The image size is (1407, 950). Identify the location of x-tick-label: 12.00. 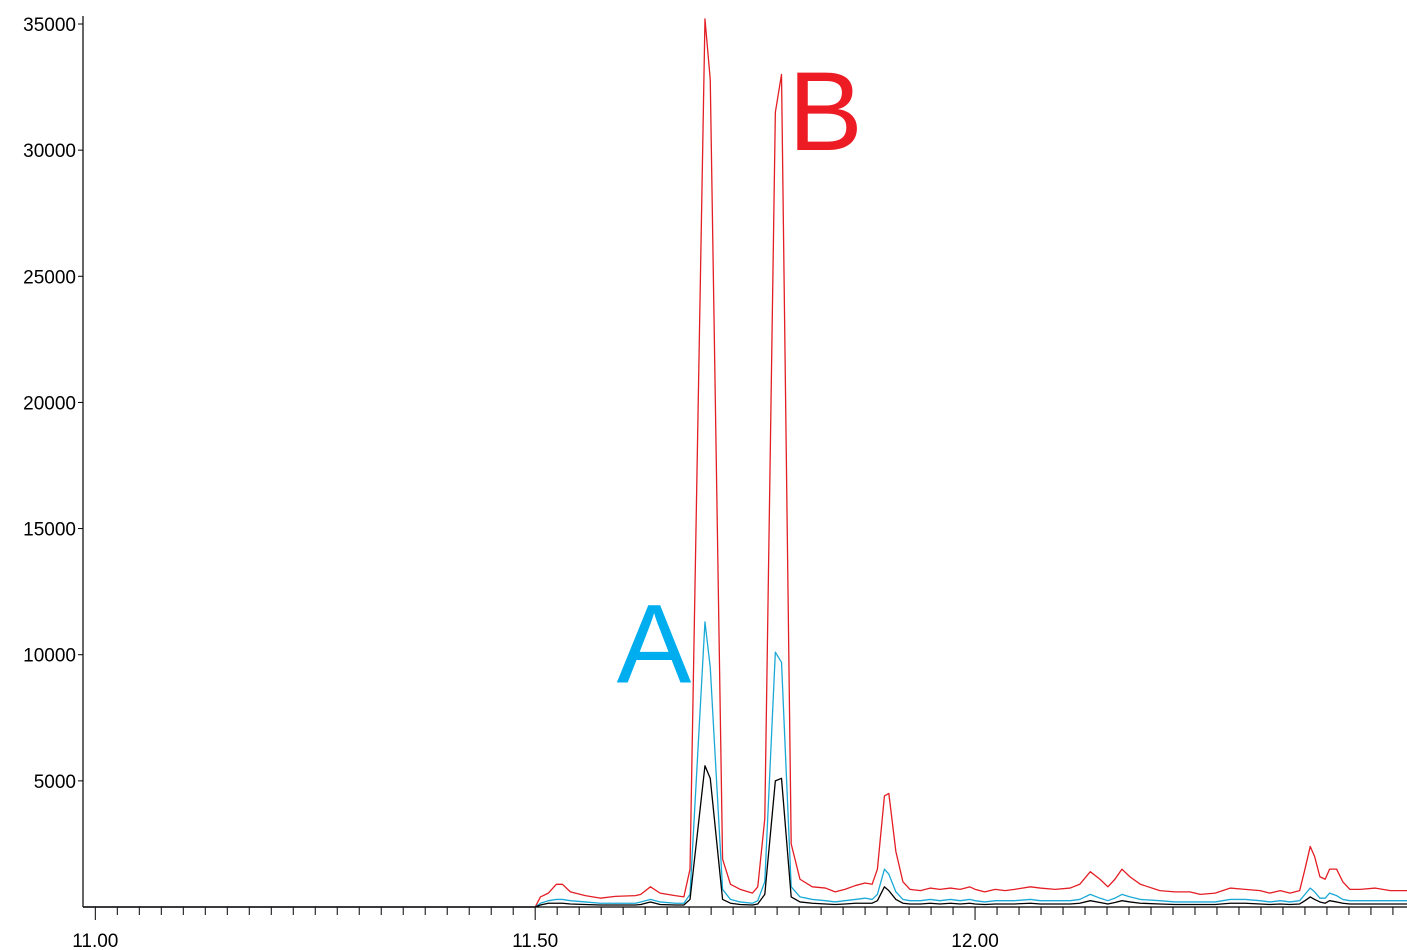
(975, 940).